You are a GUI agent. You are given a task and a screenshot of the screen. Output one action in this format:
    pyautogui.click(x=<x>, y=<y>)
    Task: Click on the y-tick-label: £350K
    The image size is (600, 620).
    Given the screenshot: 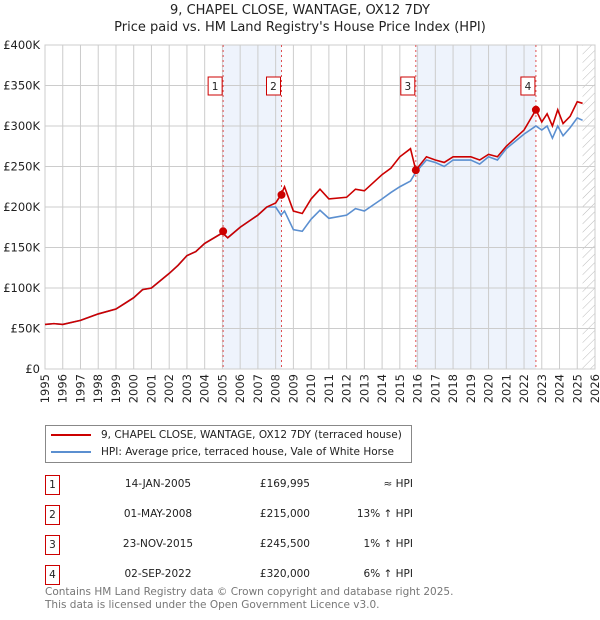 What is the action you would take?
    pyautogui.click(x=21, y=86)
    